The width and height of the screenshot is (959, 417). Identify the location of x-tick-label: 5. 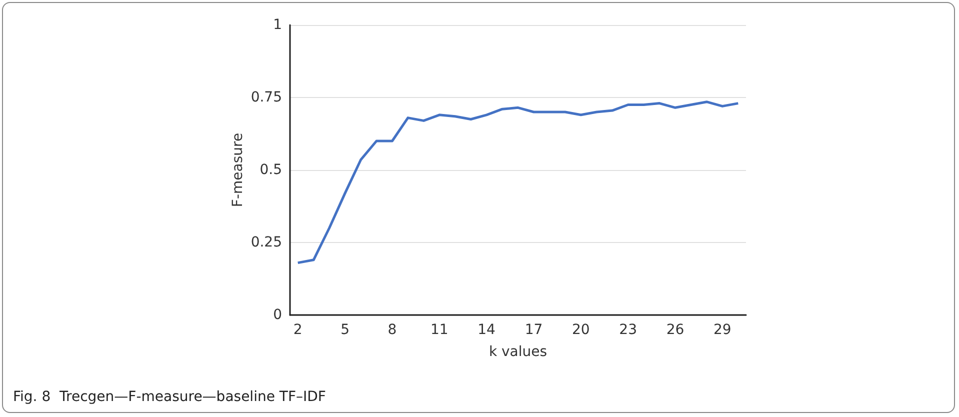
(345, 330).